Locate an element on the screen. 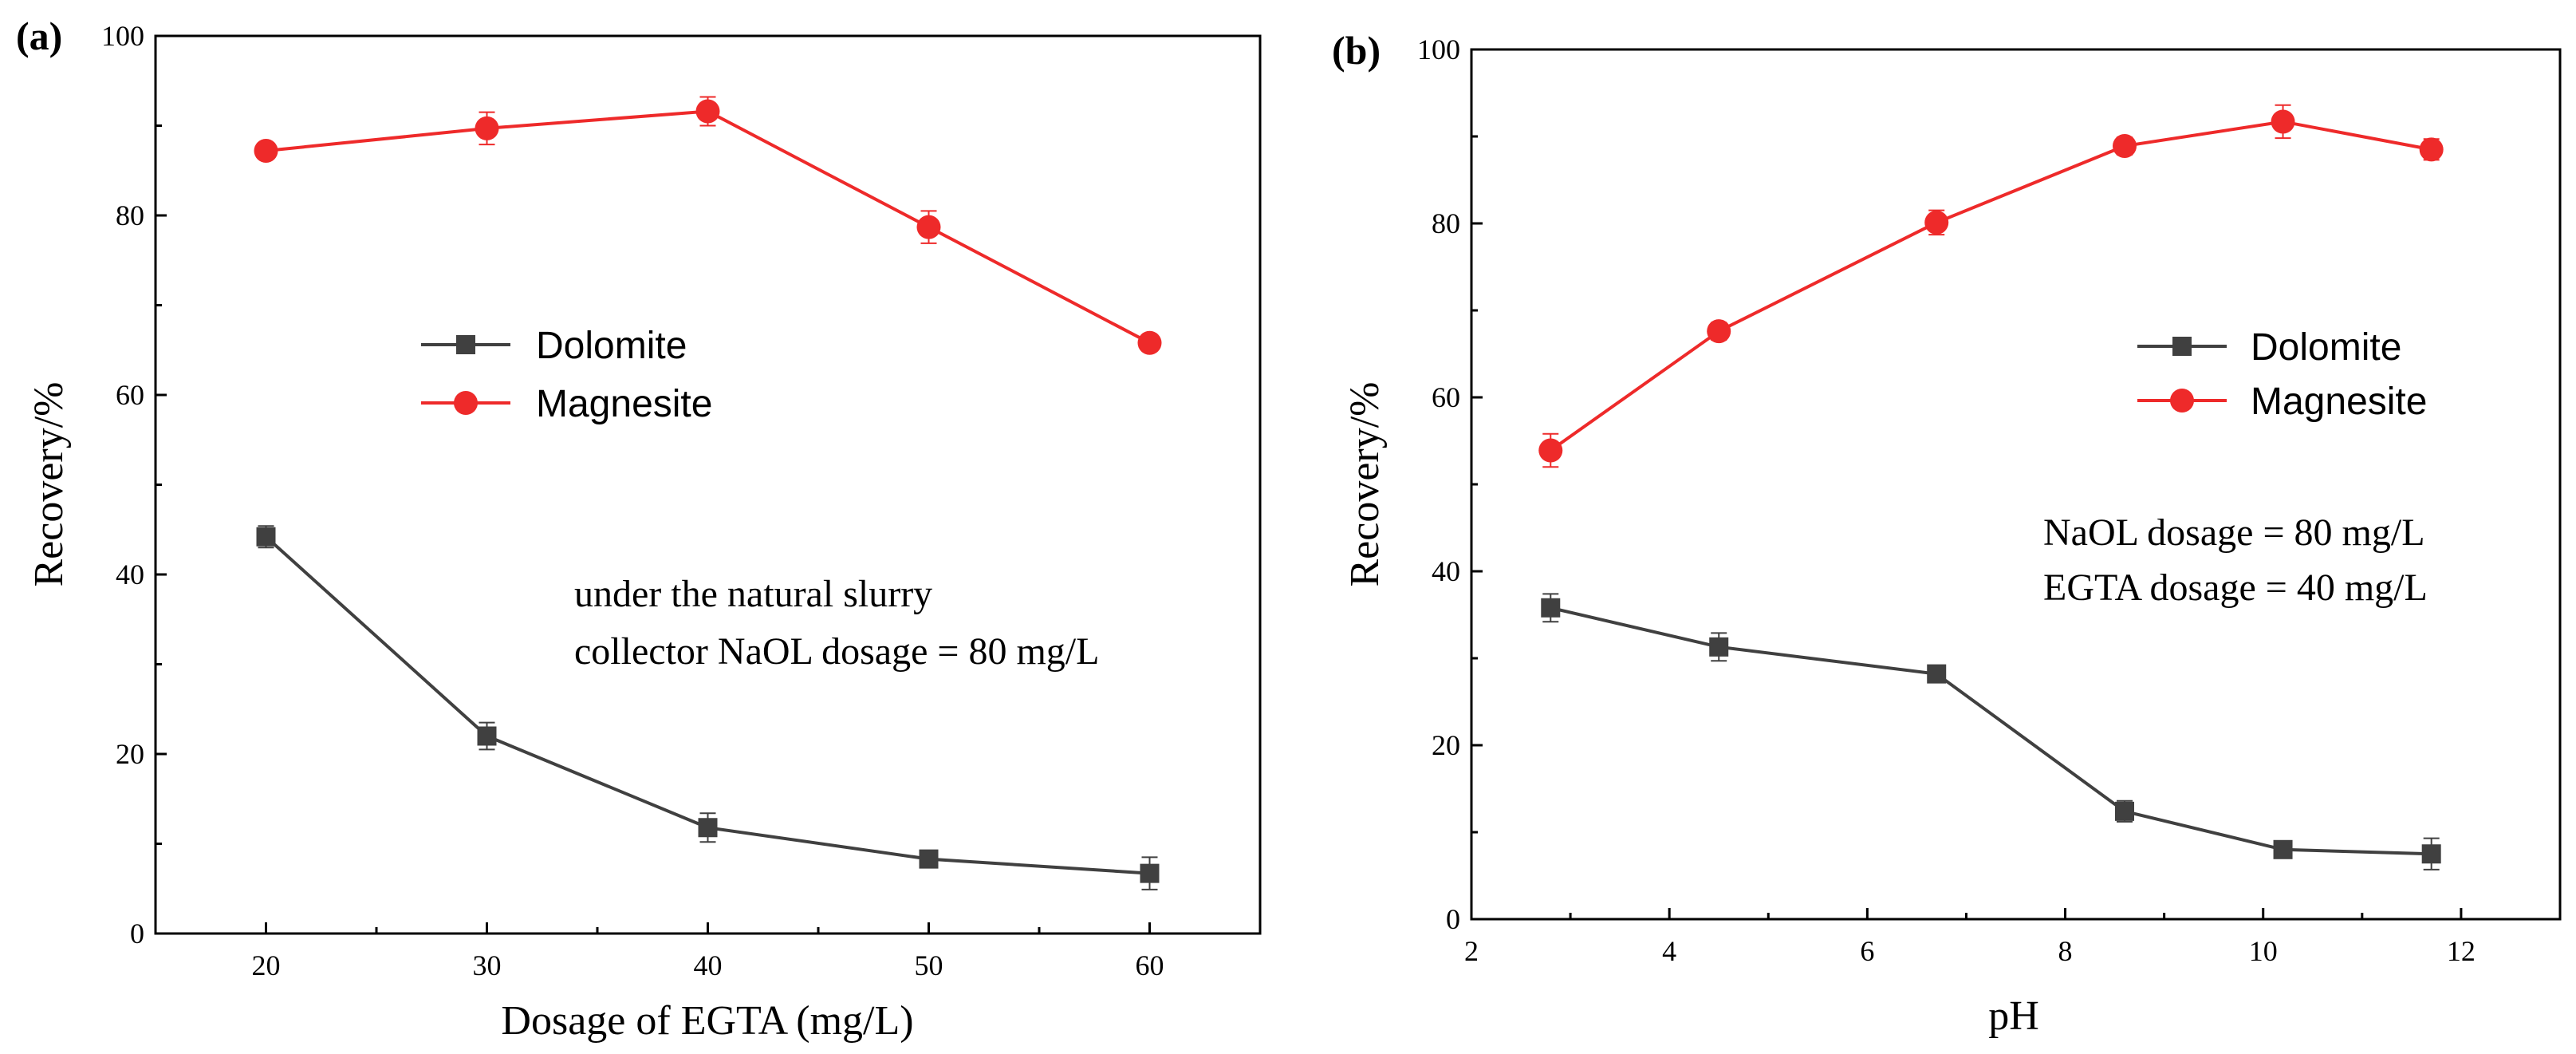 This screenshot has height=1054, width=2576. x-tick-label: 50 is located at coordinates (929, 965).